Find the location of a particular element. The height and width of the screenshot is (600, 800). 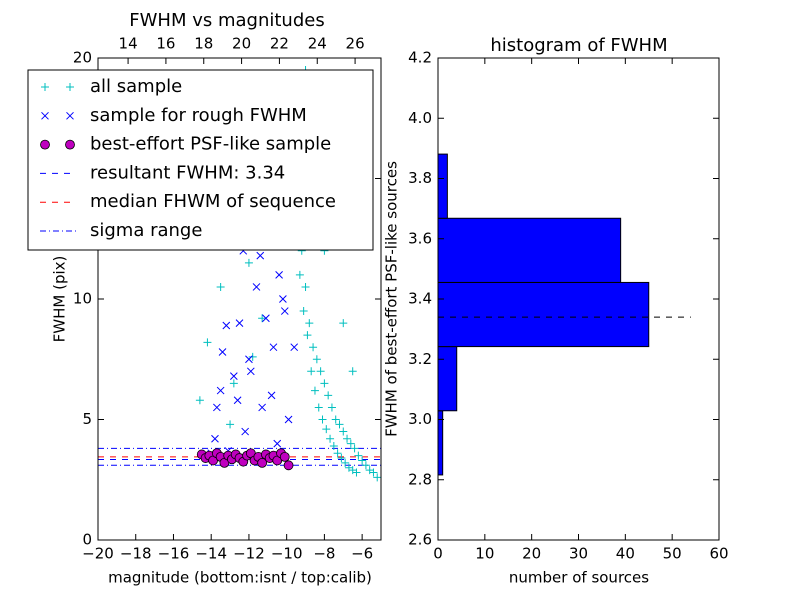

chart-title: FWHM vs magnitudes is located at coordinates (226, 20).